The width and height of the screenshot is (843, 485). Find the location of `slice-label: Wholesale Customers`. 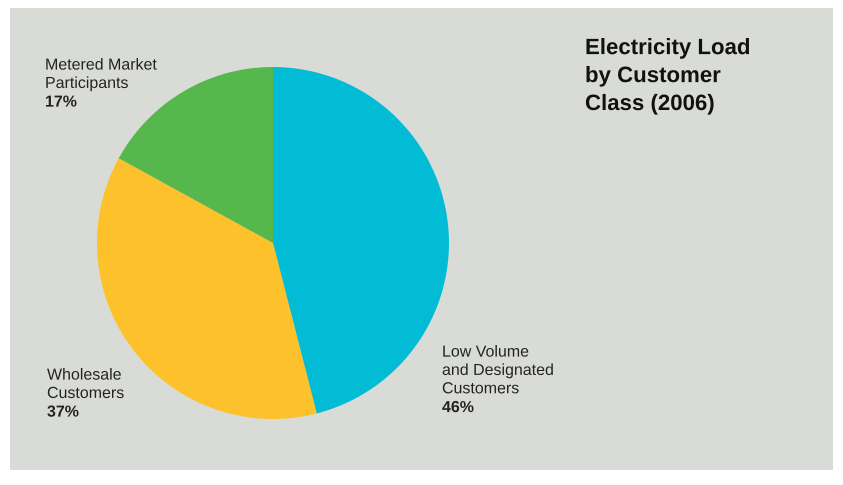

slice-label: Wholesale Customers is located at coordinates (85, 383).